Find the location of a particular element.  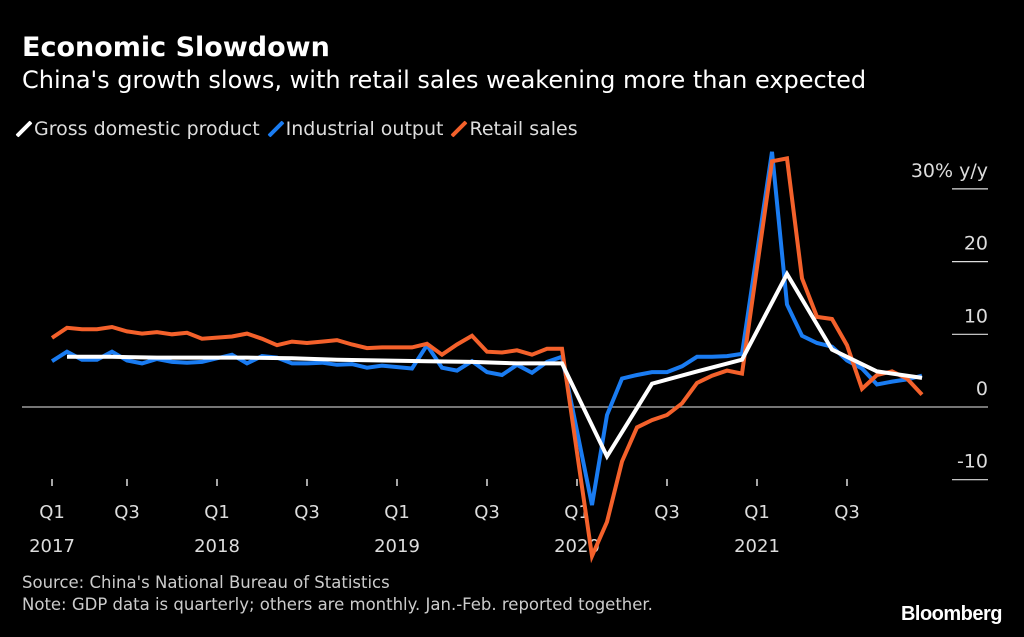

y-tick-label: 0 is located at coordinates (982, 389).